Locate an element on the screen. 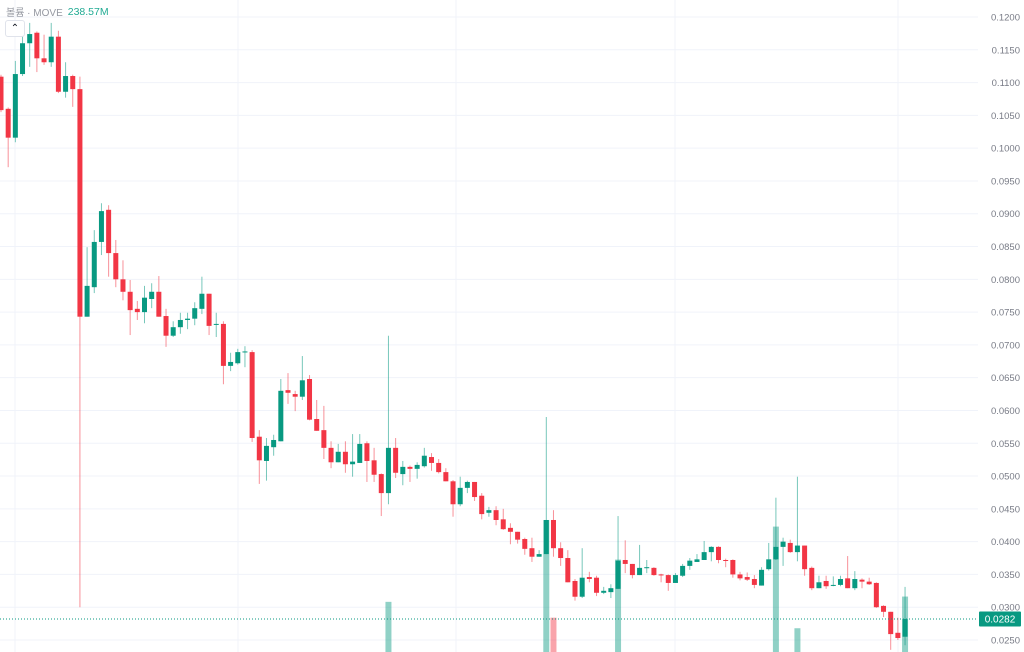 The image size is (1024, 652). price-tick-label: 0.0850 is located at coordinates (1005, 247).